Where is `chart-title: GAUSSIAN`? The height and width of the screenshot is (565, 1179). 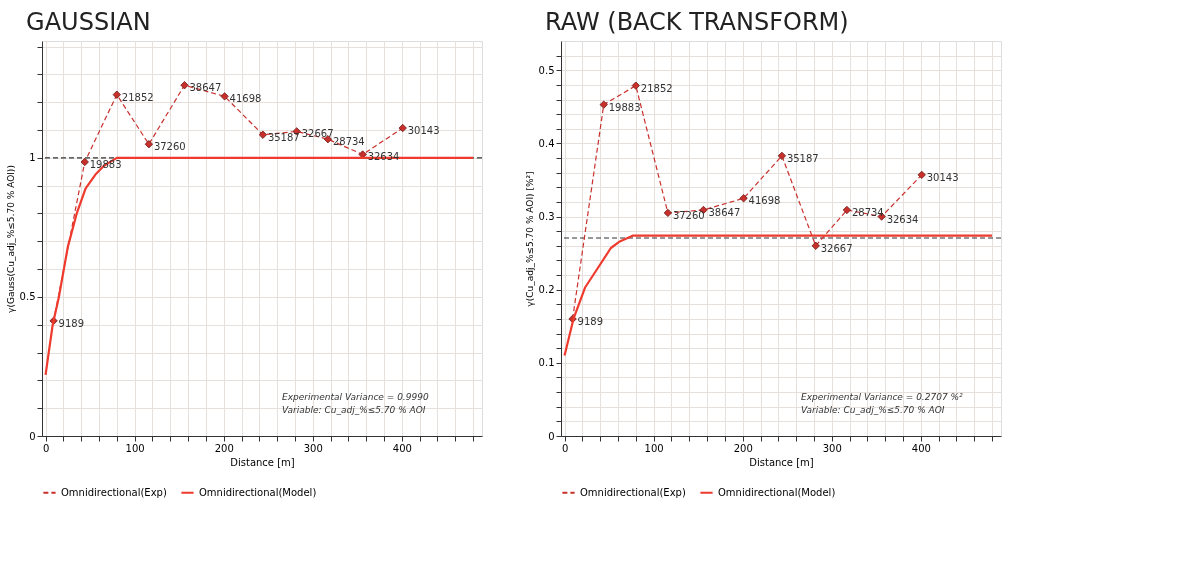
chart-title: GAUSSIAN is located at coordinates (88, 22).